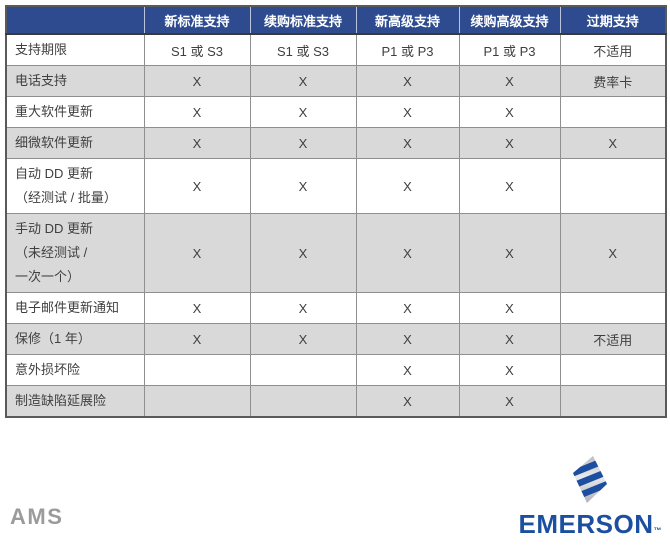 The image size is (670, 545). What do you see at coordinates (37, 516) in the screenshot?
I see `ams-logo: AMS` at bounding box center [37, 516].